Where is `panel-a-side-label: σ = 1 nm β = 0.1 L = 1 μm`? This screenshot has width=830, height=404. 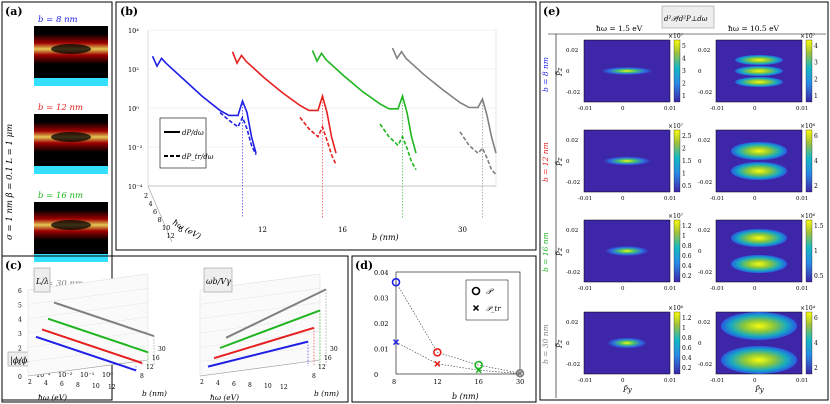
panel-a-side-label: σ = 1 nm β = 0.1 L = 1 μm is located at coordinates (10, 182).